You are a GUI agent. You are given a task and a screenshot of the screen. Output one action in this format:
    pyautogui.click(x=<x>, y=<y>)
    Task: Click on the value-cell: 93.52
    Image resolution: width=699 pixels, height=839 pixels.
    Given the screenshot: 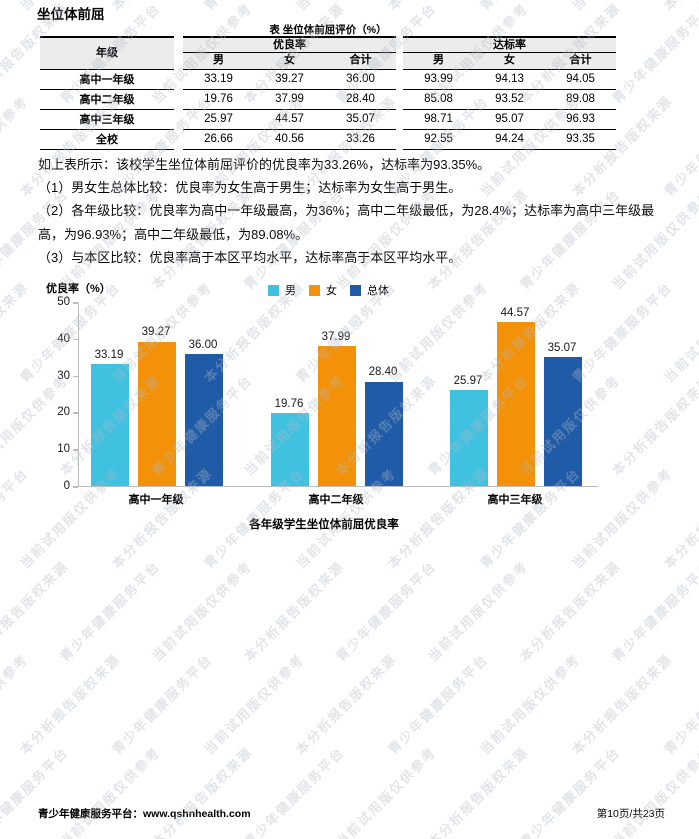 What is the action you would take?
    pyautogui.click(x=509, y=99)
    